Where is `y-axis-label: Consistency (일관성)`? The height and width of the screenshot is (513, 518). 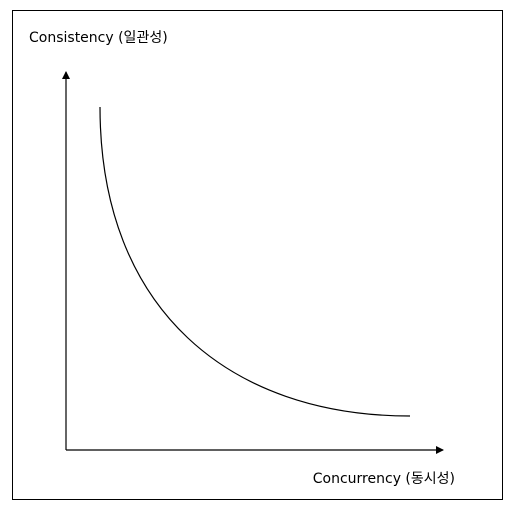
y-axis-label: Consistency (일관성) is located at coordinates (98, 38).